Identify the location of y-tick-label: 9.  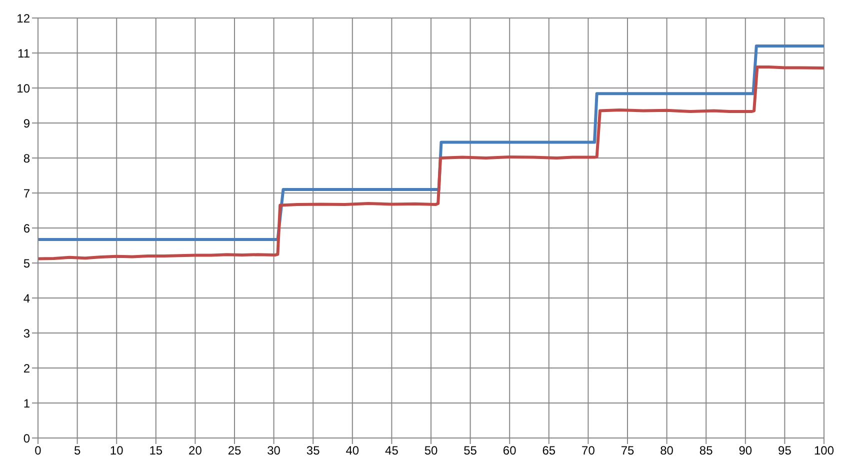
(26, 123).